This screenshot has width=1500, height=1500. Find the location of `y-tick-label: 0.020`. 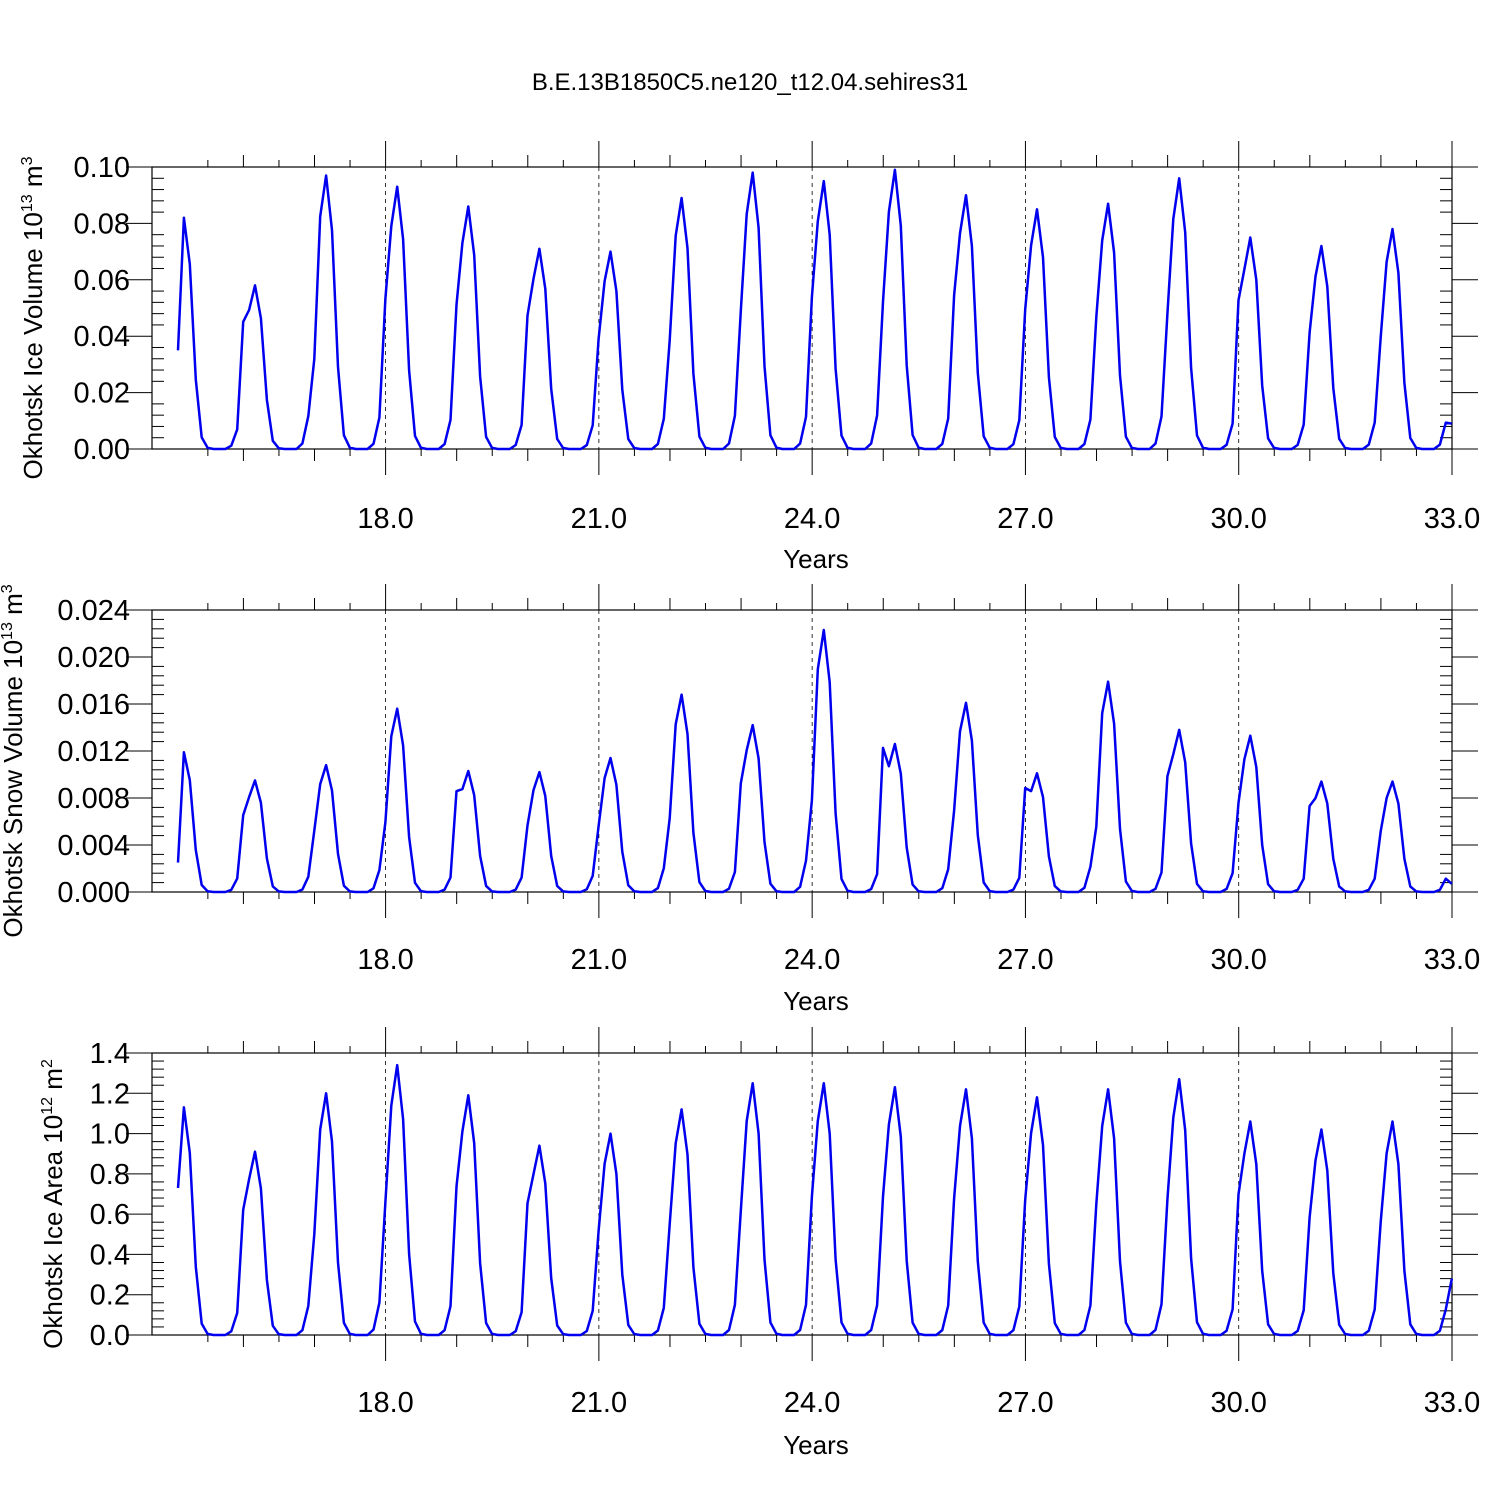

y-tick-label: 0.020 is located at coordinates (93, 658).